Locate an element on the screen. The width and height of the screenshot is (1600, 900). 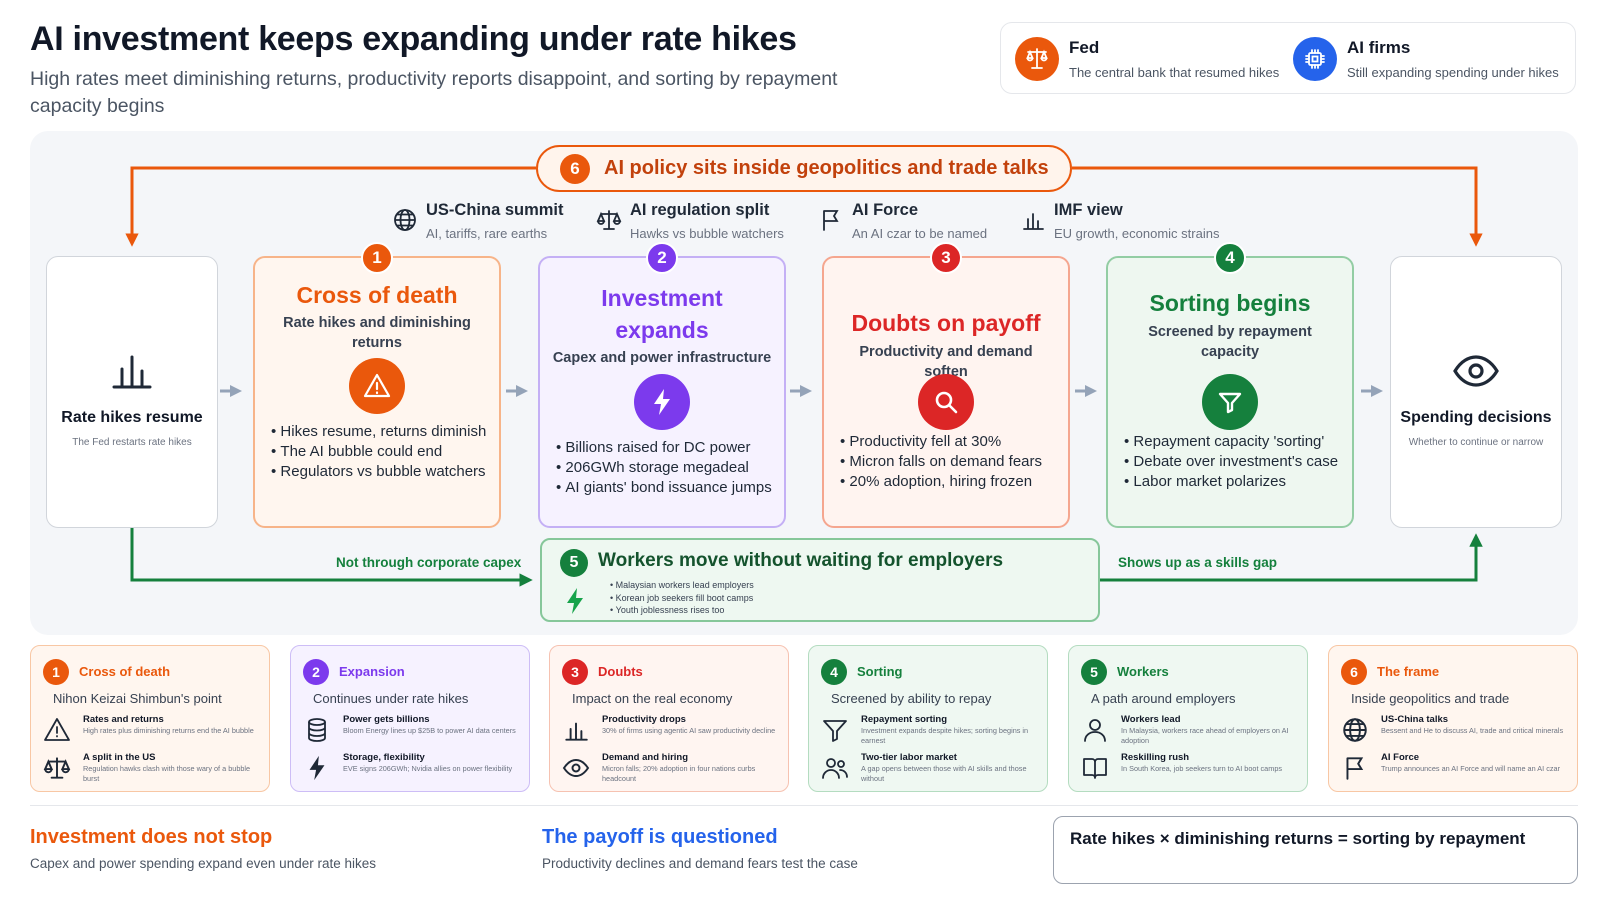
geo-sub: Hawks vs bubble watchers is located at coordinates (707, 233).